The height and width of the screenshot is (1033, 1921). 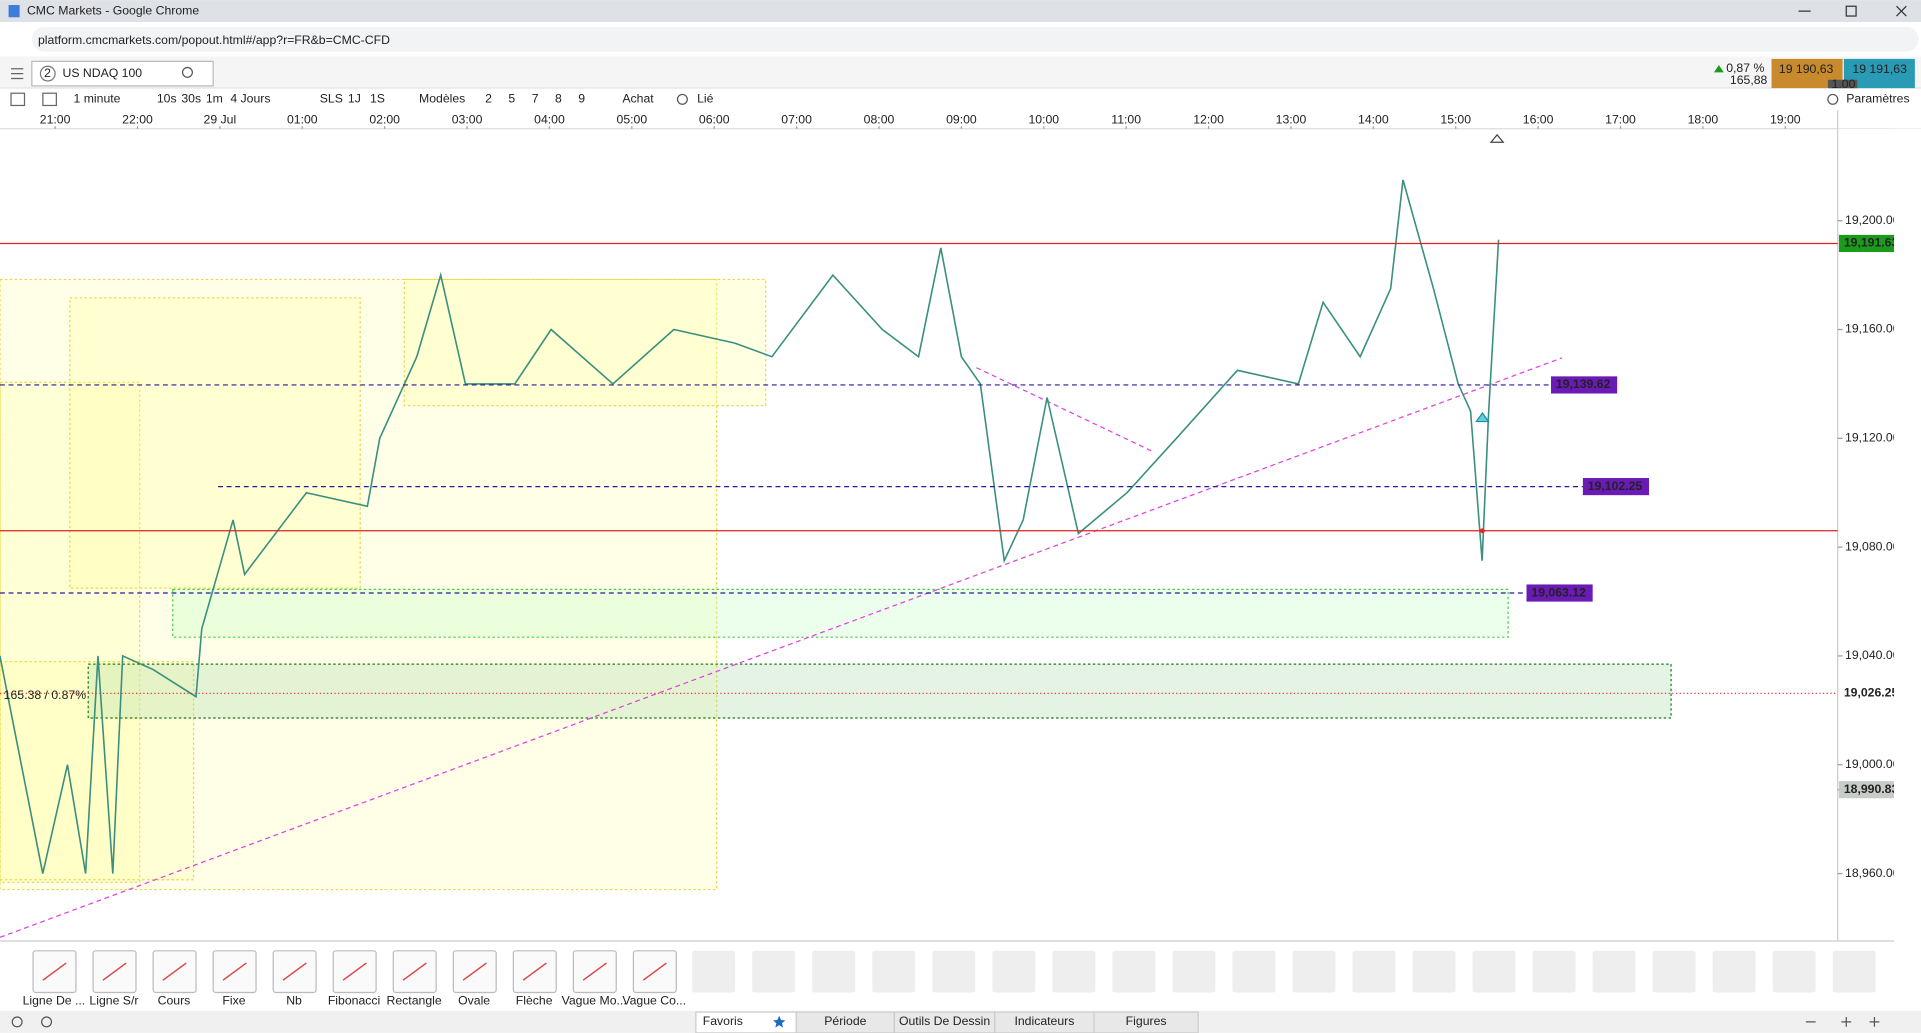 What do you see at coordinates (960, 99) in the screenshot?
I see `toolbar` at bounding box center [960, 99].